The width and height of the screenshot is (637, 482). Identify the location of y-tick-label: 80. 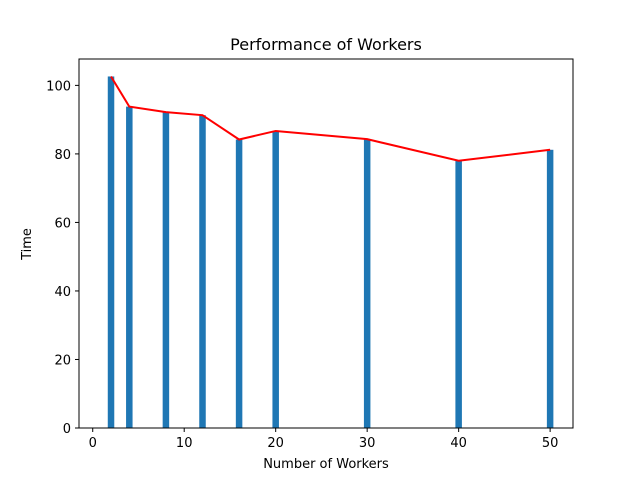
(62, 155).